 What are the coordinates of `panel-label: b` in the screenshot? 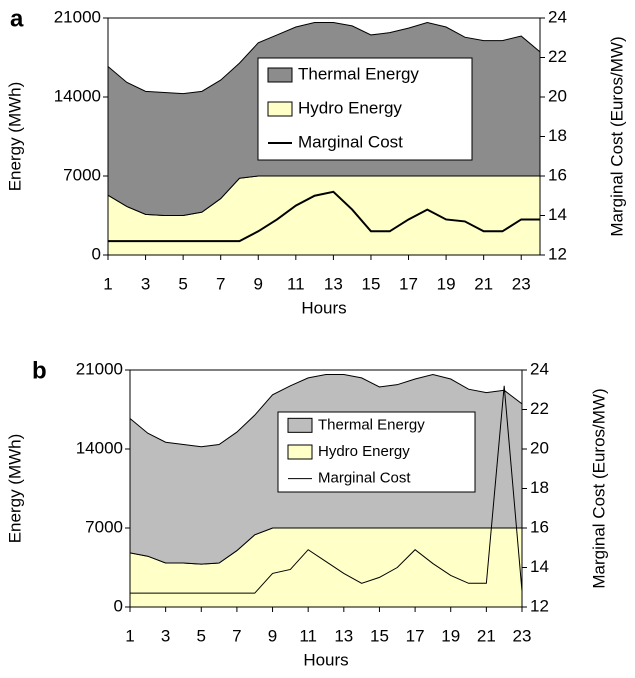 It's located at (39, 370).